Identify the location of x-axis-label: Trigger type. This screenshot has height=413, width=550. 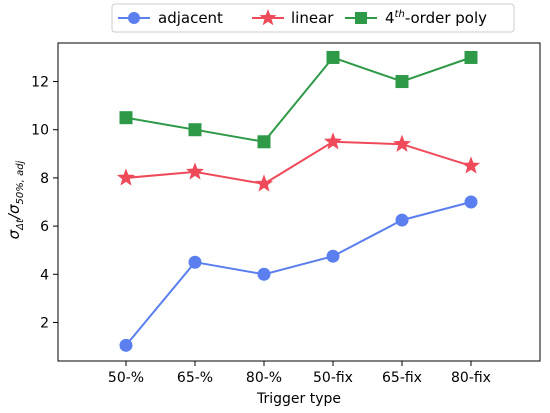
(298, 399).